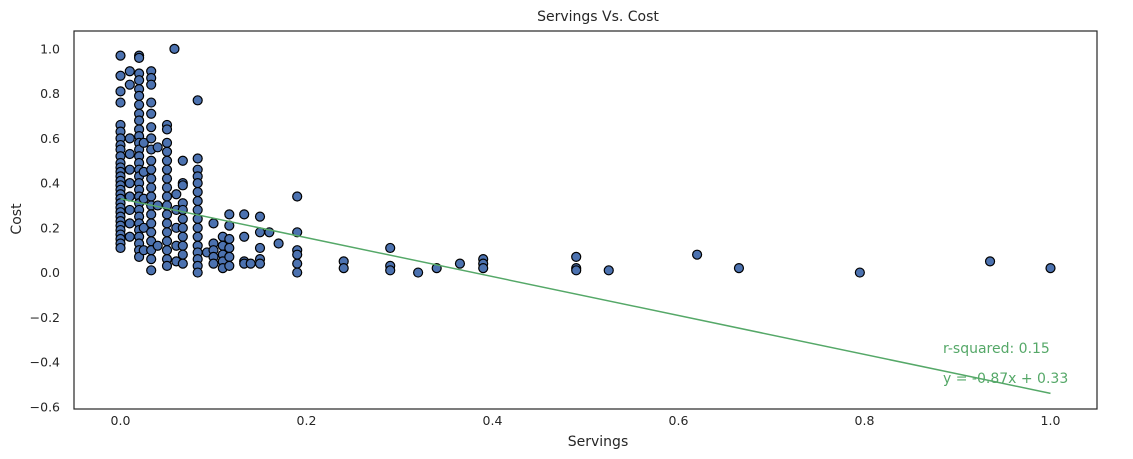 The width and height of the screenshot is (1133, 459). I want to click on equation-annotation: y = -0.87x + 0.33, so click(1005, 379).